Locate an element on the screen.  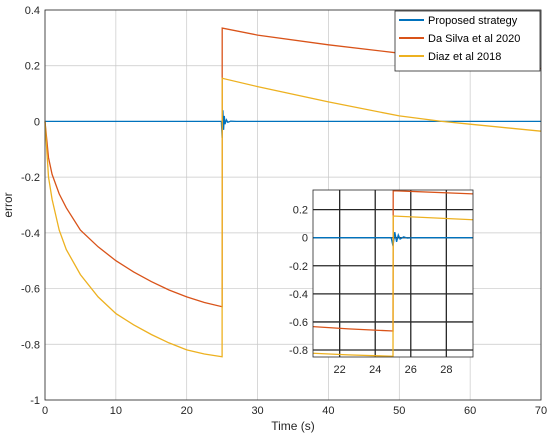
x-tick-label: 20 is located at coordinates (187, 411).